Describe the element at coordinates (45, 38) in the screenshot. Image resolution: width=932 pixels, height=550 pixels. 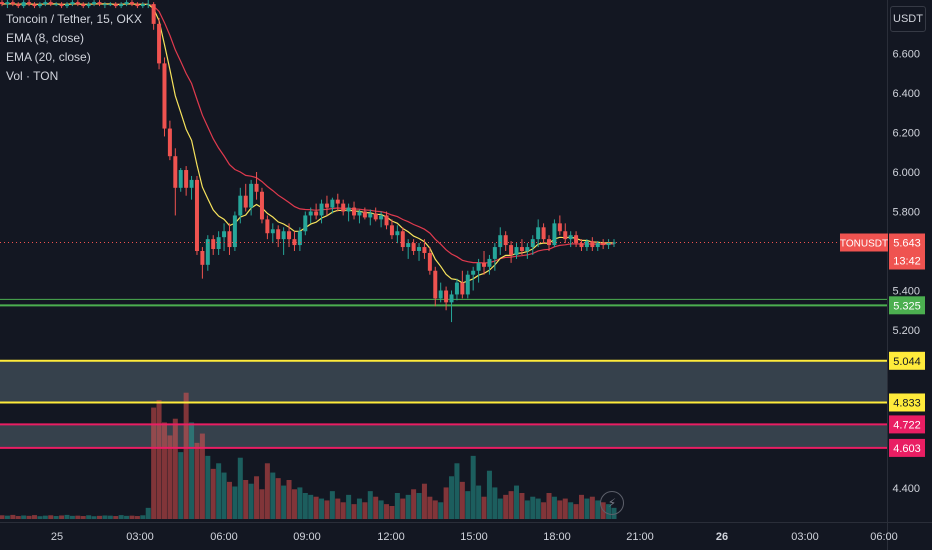
I see `legend-ema8: EMA (8, close)` at that location.